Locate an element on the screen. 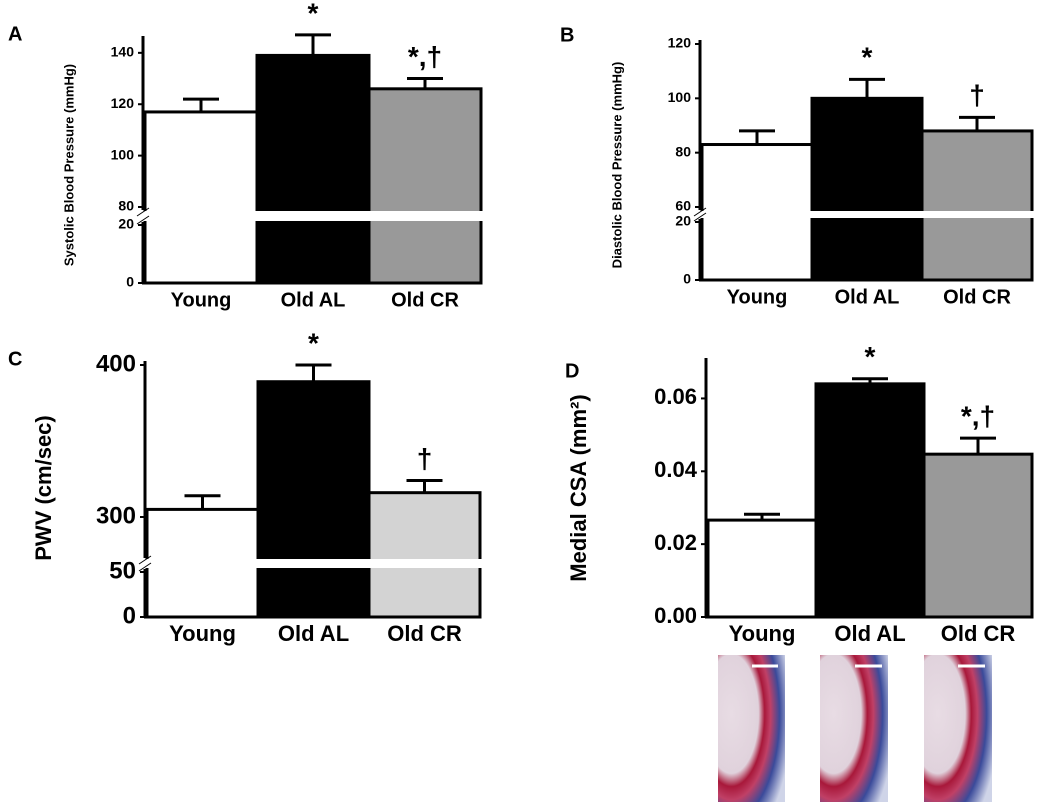 This screenshot has width=1050, height=804. y-axis-label: Diastolic Blood Pressure (mmHg) is located at coordinates (616, 165).